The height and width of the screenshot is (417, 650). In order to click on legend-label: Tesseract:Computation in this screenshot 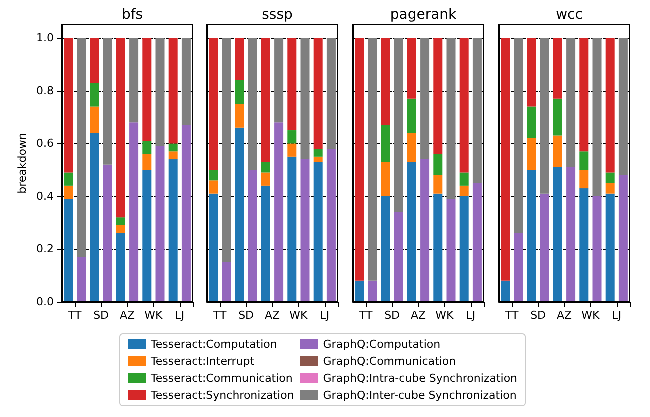, I will do `click(214, 344)`.